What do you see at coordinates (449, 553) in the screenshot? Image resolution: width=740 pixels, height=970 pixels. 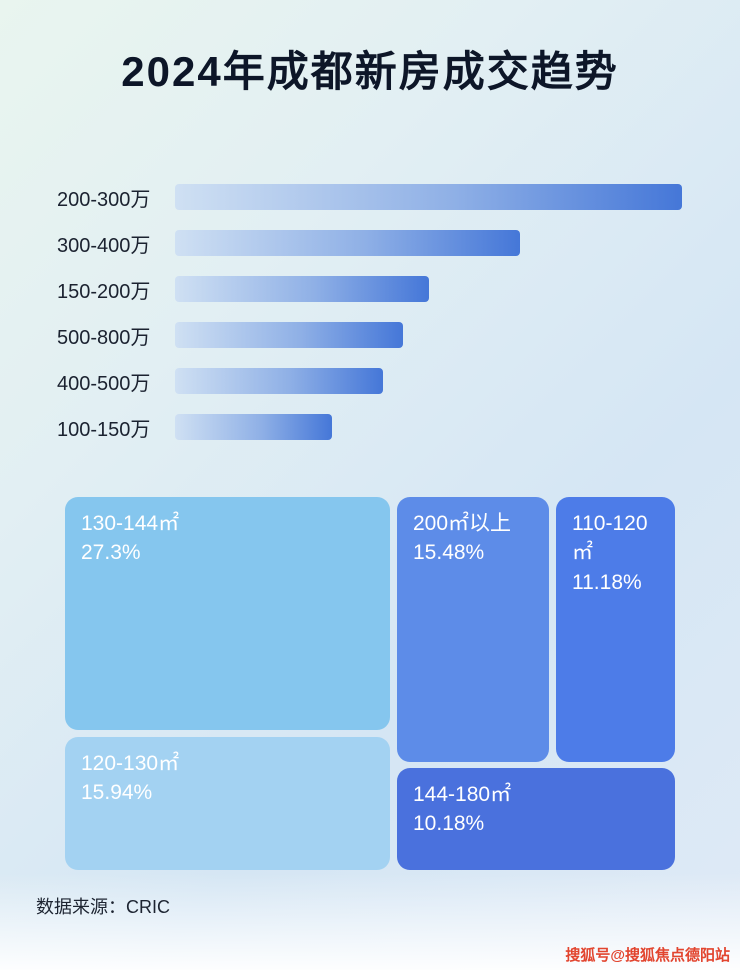 I see `treemap-block-percent: 15.48%` at bounding box center [449, 553].